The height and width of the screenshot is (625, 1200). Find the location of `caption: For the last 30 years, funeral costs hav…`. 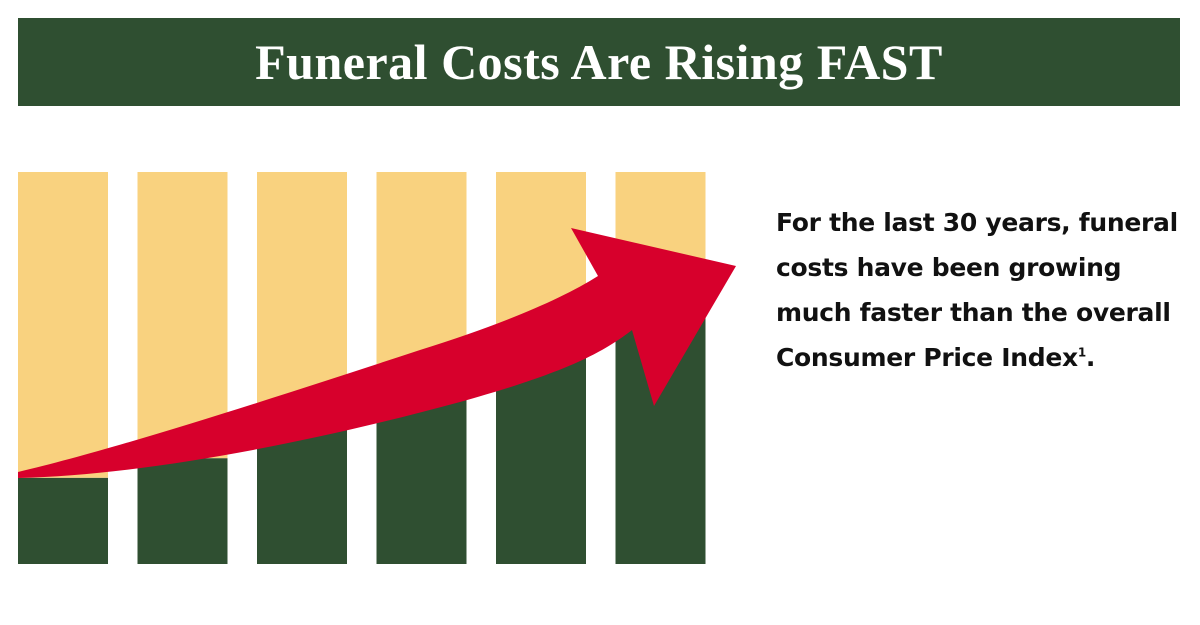

caption: For the last 30 years, funeral costs hav… is located at coordinates (986, 290).